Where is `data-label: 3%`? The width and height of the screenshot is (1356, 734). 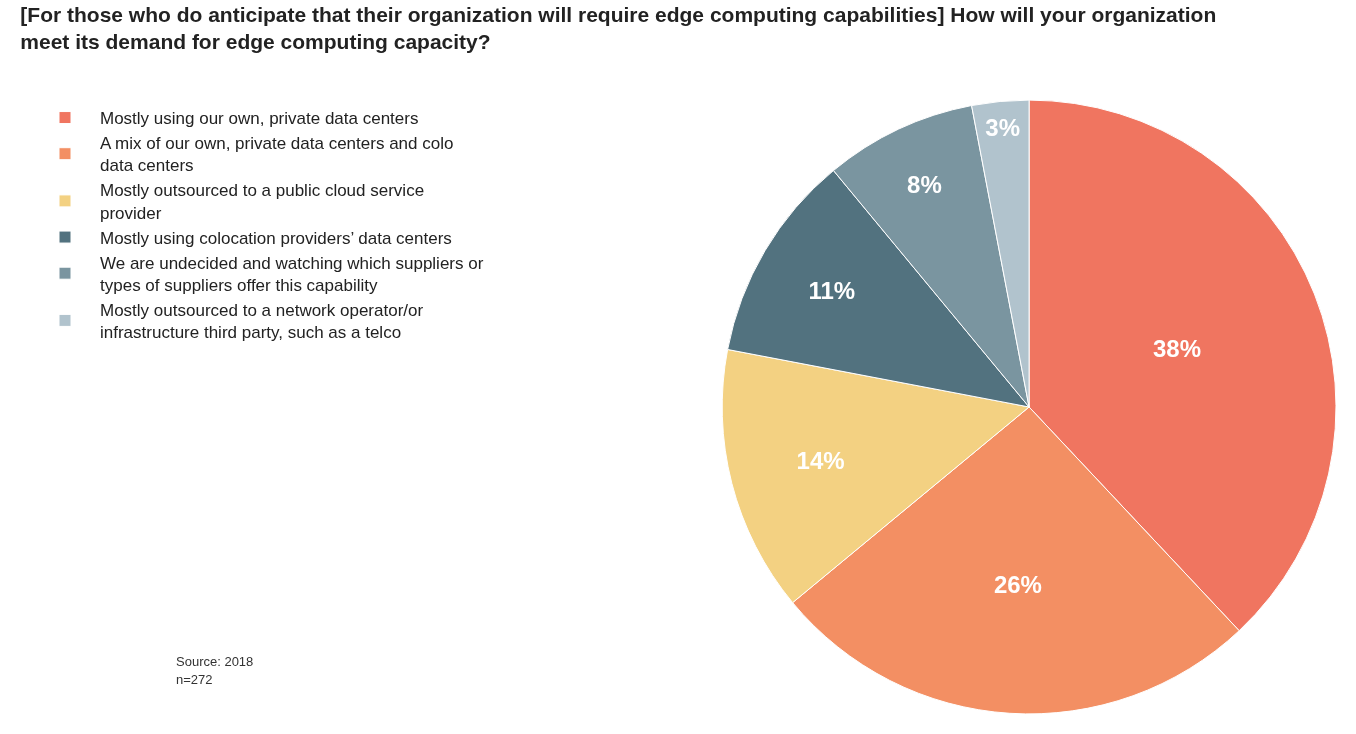
data-label: 3% is located at coordinates (1003, 128).